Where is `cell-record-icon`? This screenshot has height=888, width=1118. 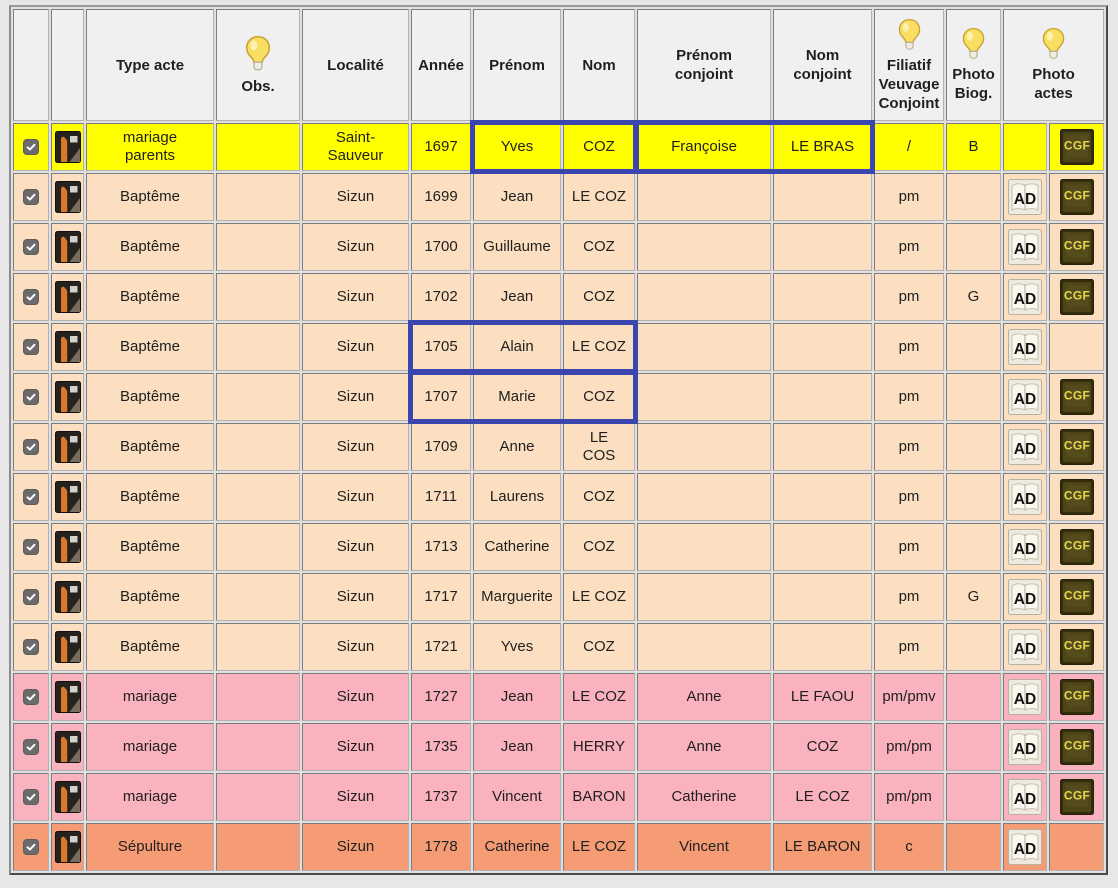
cell-record-icon is located at coordinates (67, 747).